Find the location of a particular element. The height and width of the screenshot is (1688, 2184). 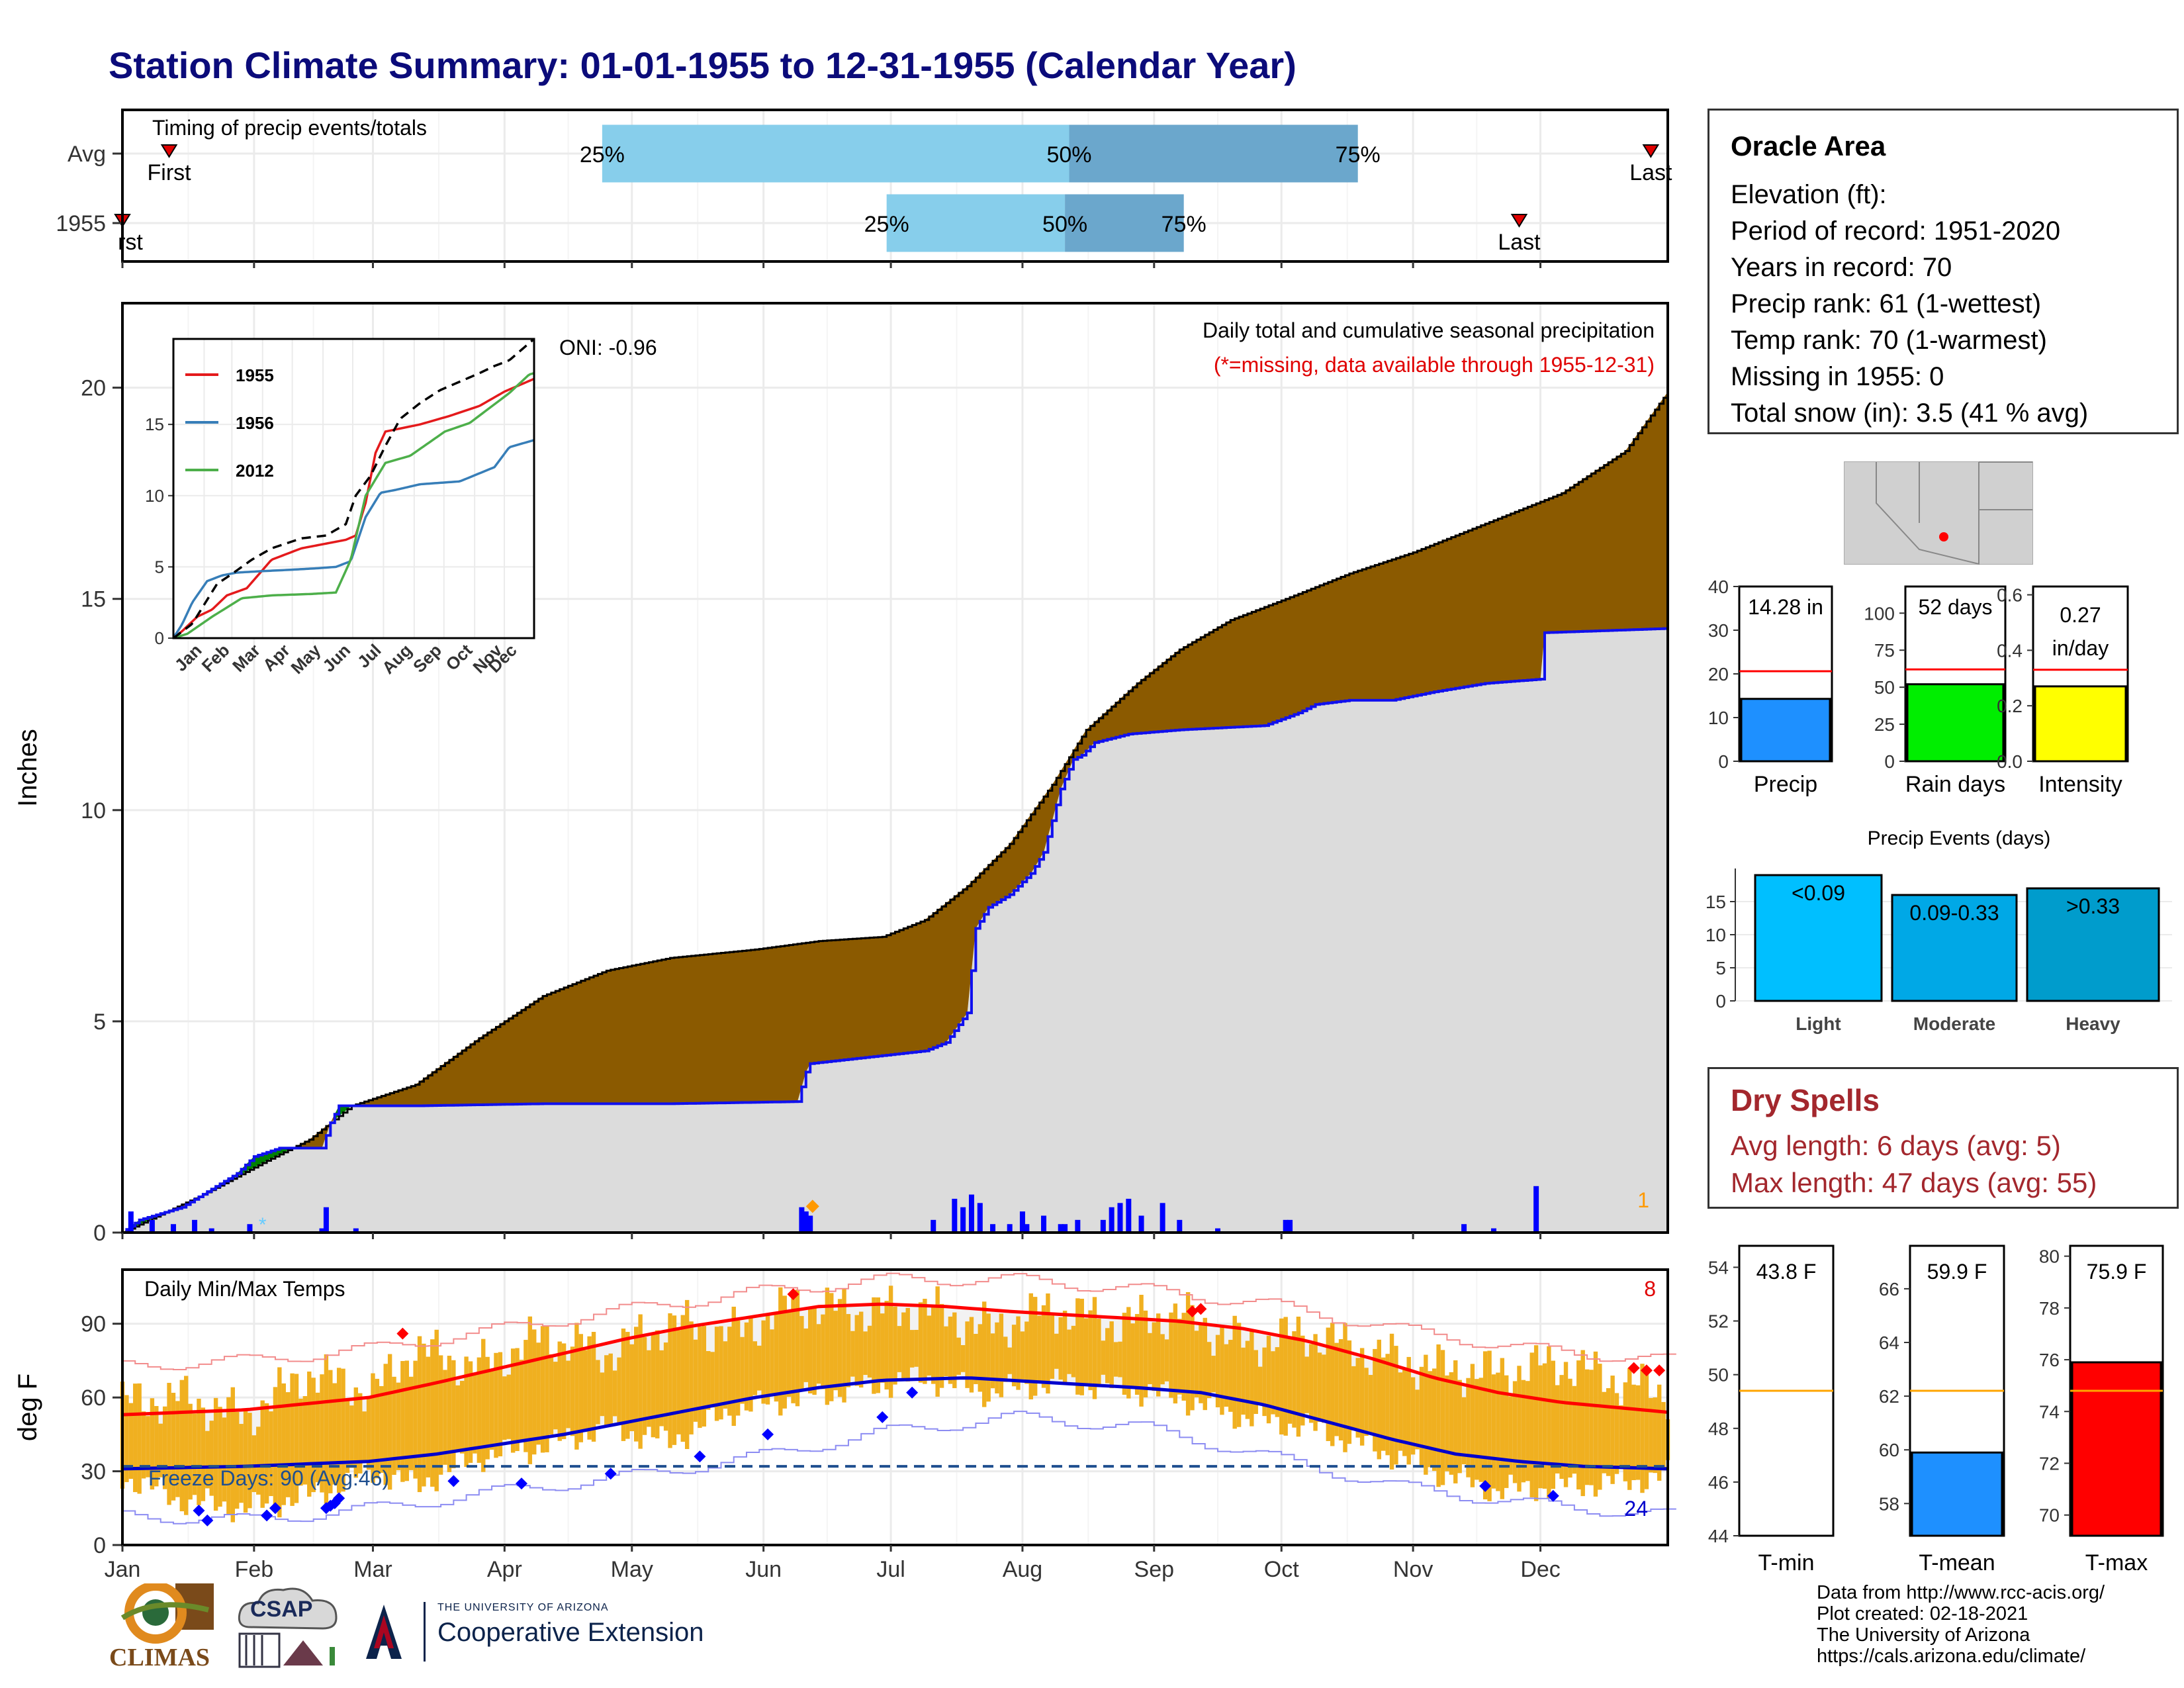

avg-min-temp-line is located at coordinates (895, 1423).